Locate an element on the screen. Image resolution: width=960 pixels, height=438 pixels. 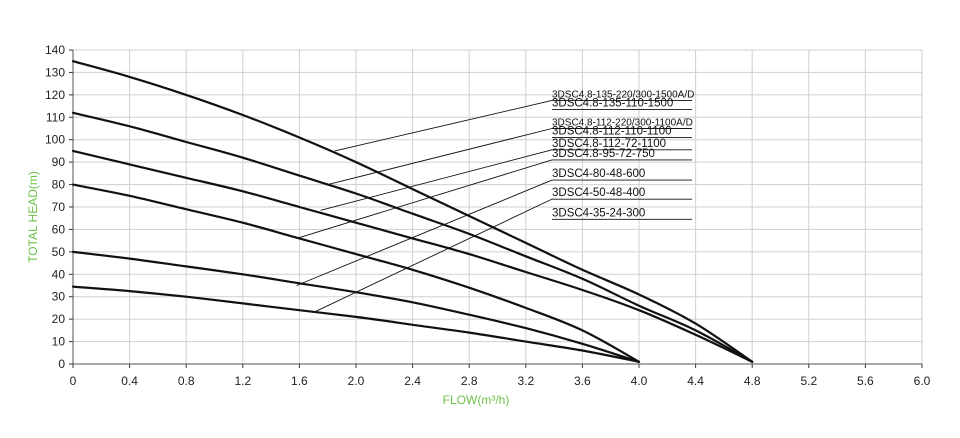
y-tick-label: 100 is located at coordinates (55, 140).